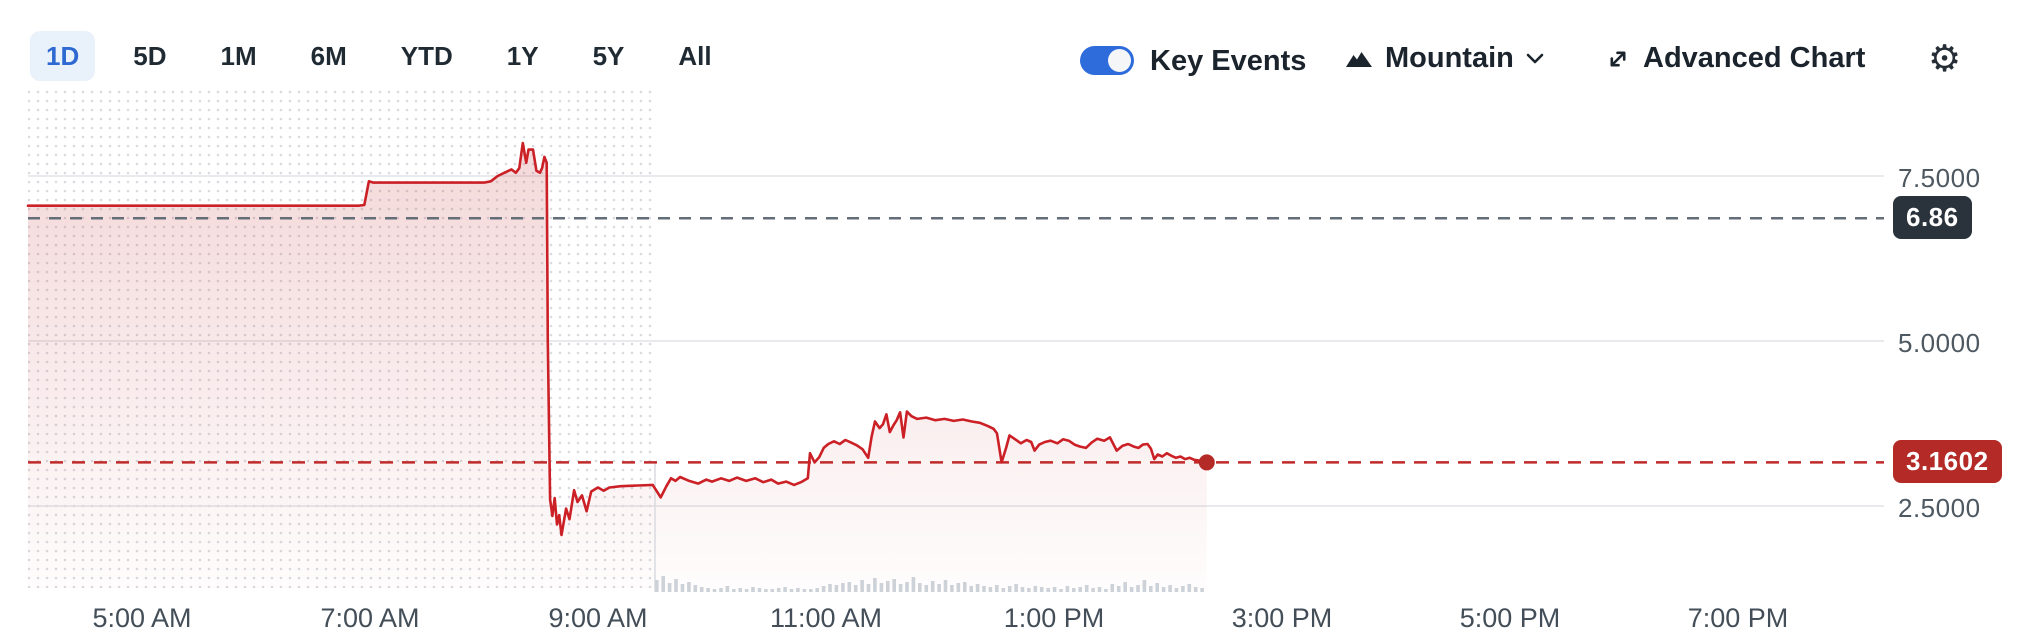 This screenshot has width=2020, height=642. What do you see at coordinates (370, 618) in the screenshot?
I see `x-axis-label: 7:00 AM` at bounding box center [370, 618].